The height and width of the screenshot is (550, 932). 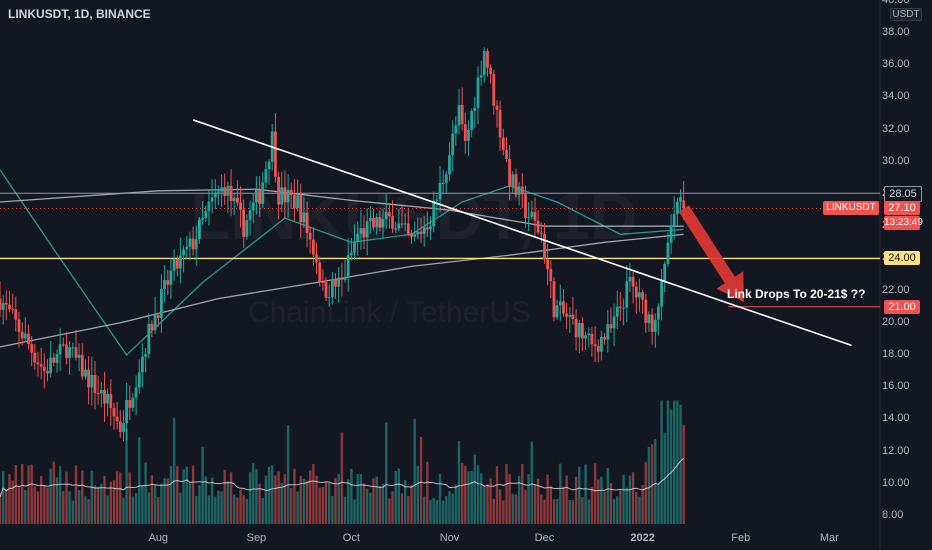 I want to click on time-tick-label: Feb, so click(x=741, y=538).